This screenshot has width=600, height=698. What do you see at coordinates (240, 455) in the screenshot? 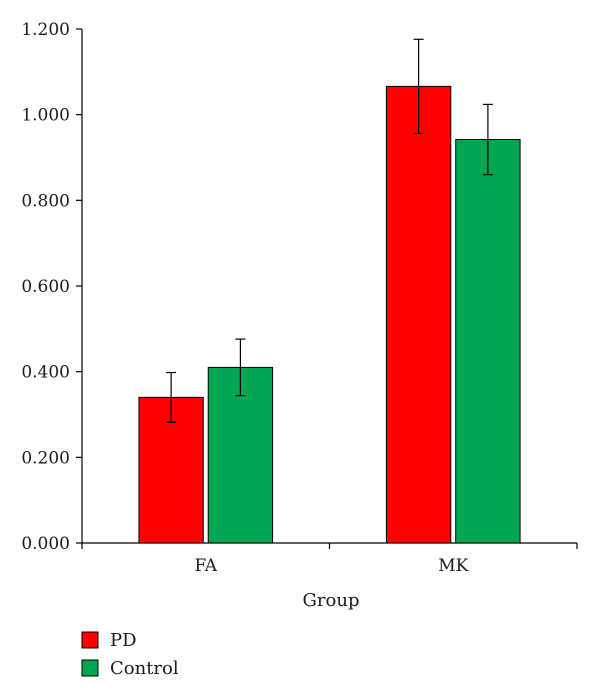
I see `bar-control-fa` at bounding box center [240, 455].